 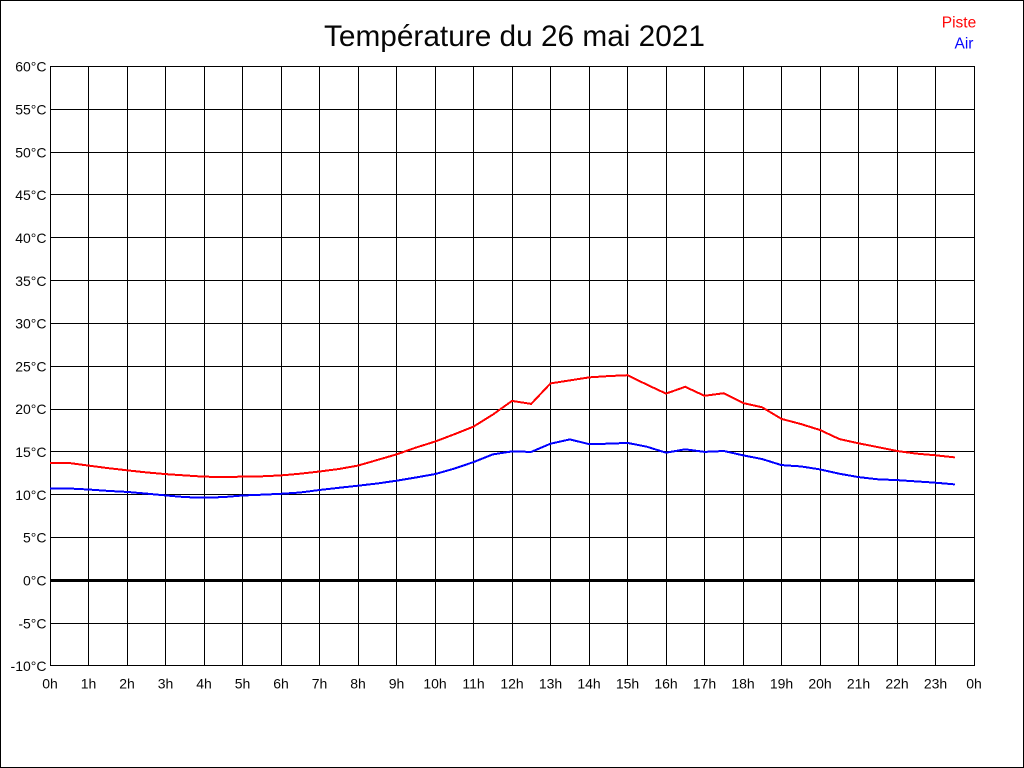 What do you see at coordinates (30, 452) in the screenshot?
I see `svg-text: 15°C` at bounding box center [30, 452].